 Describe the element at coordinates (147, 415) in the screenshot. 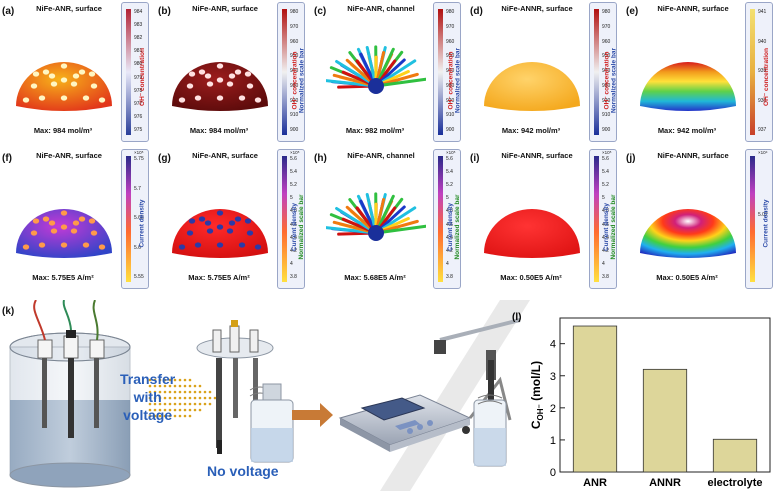

I see `voltage-word: voltage` at that location.